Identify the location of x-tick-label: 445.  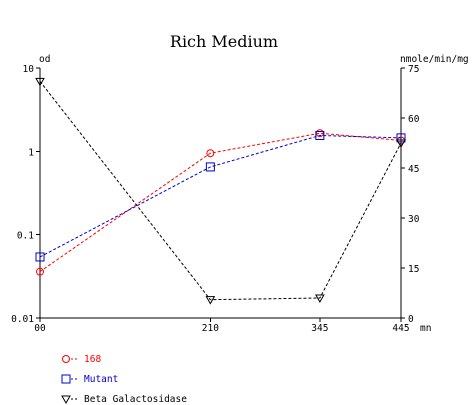
(400, 328).